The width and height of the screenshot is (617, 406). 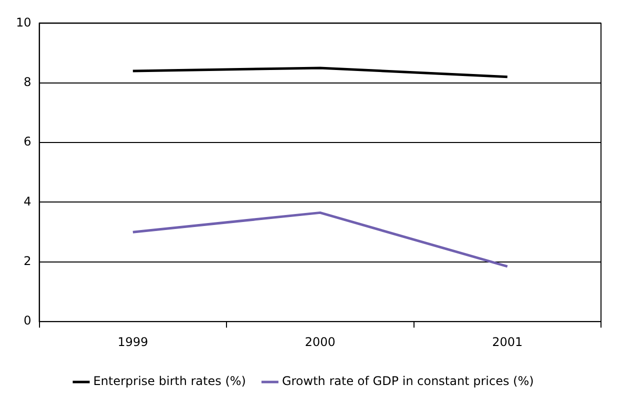 What do you see at coordinates (24, 22) in the screenshot?
I see `y-tick-label: 10` at bounding box center [24, 22].